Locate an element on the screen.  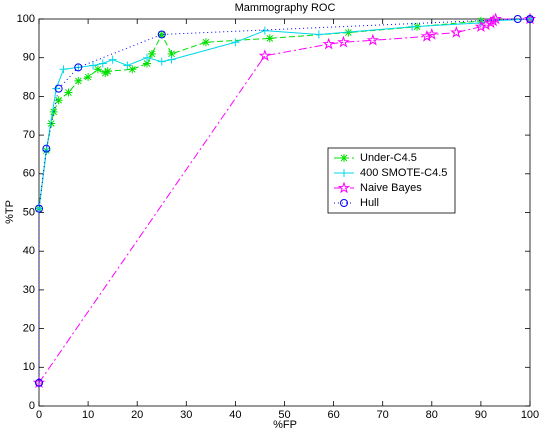
y-tick-label: 60 is located at coordinates (29, 174).